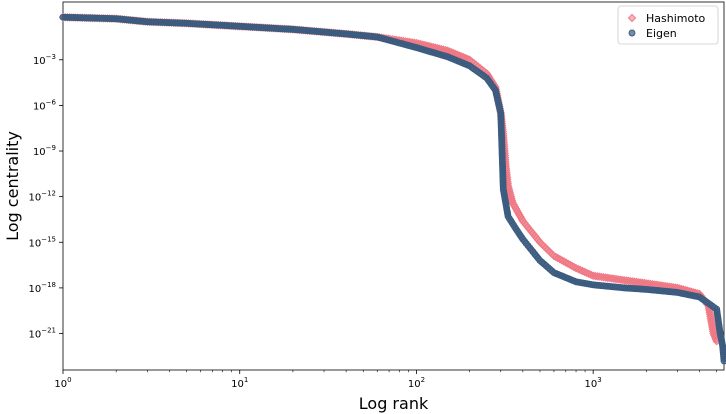 This screenshot has height=414, width=726. I want to click on x-tick-label: 10³, so click(593, 383).